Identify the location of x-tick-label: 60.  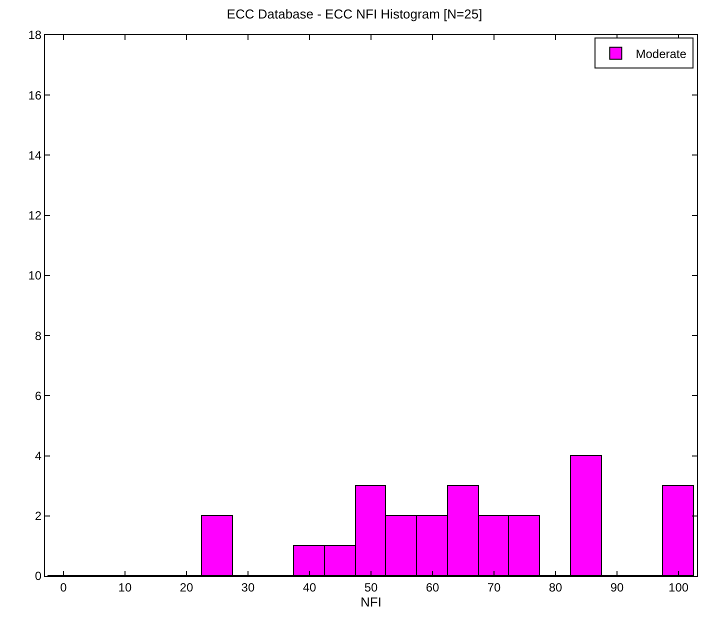
(433, 587).